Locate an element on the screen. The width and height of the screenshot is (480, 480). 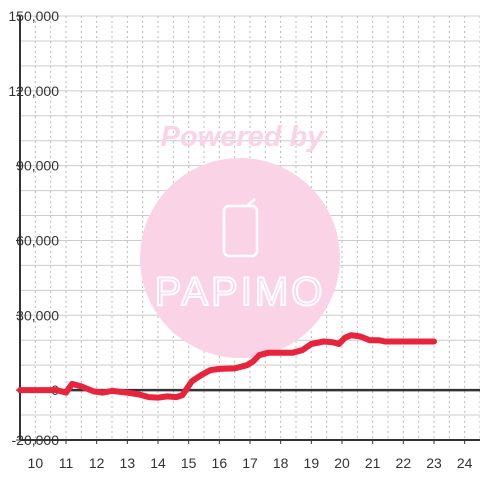
x-tick-label: 20 is located at coordinates (342, 463).